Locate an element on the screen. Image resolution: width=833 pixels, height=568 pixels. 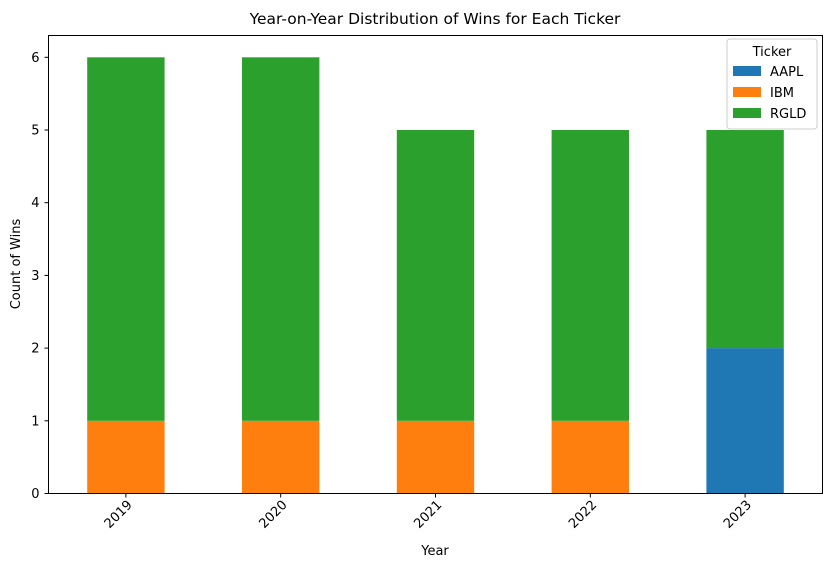
bar-ibm-2022 is located at coordinates (590, 457).